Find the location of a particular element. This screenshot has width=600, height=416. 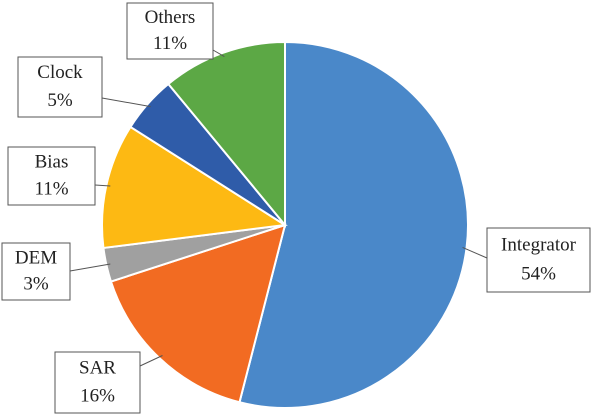

slice-label: Others is located at coordinates (170, 17).